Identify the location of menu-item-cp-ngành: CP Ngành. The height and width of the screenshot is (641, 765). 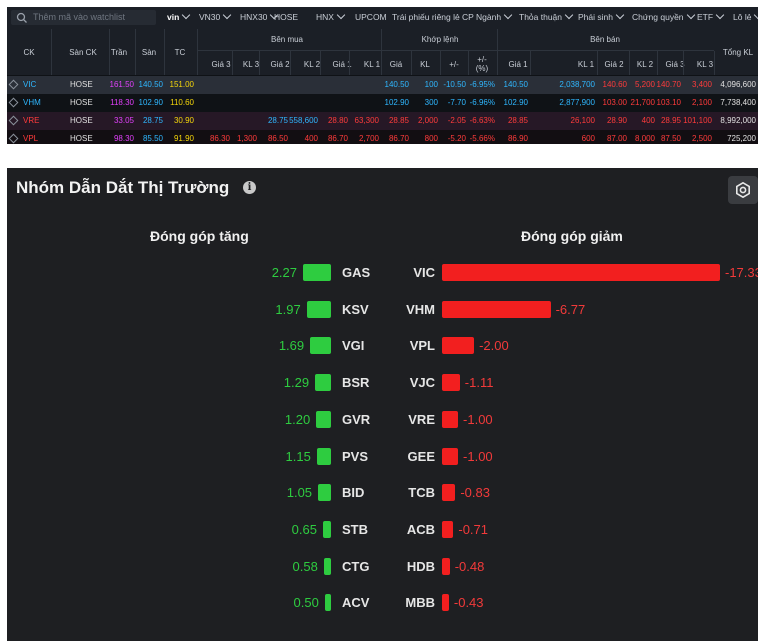
(487, 16).